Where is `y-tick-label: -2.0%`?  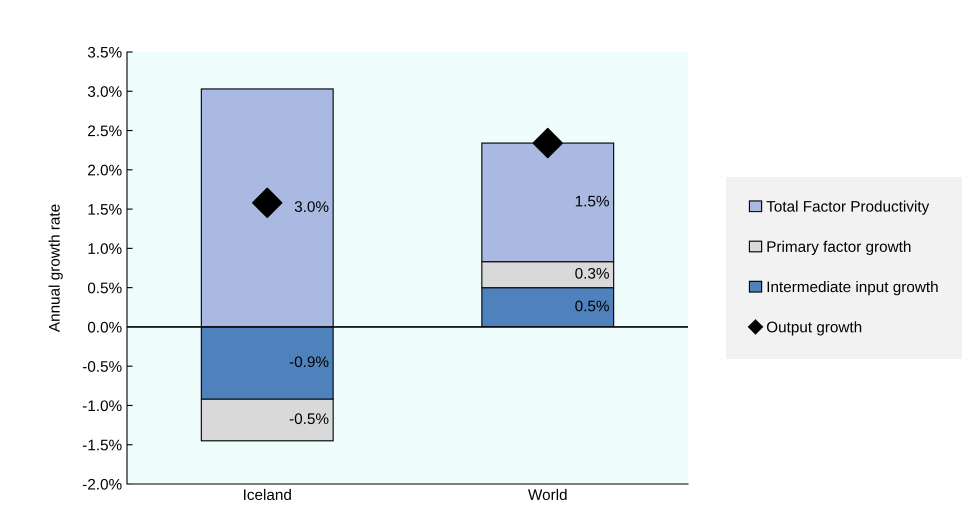
y-tick-label: -2.0% is located at coordinates (102, 484).